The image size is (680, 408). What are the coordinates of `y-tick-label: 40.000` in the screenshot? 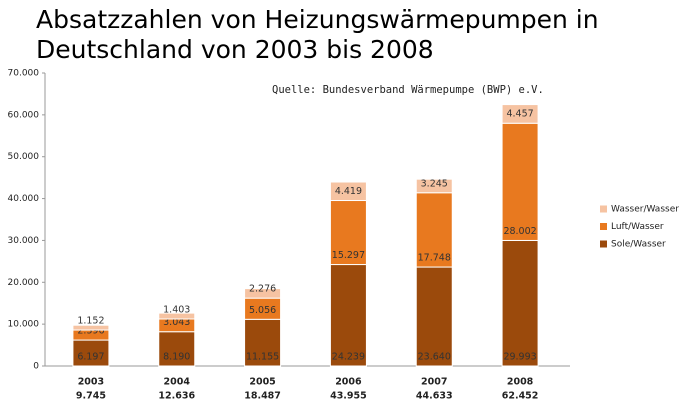 It's located at (24, 199).